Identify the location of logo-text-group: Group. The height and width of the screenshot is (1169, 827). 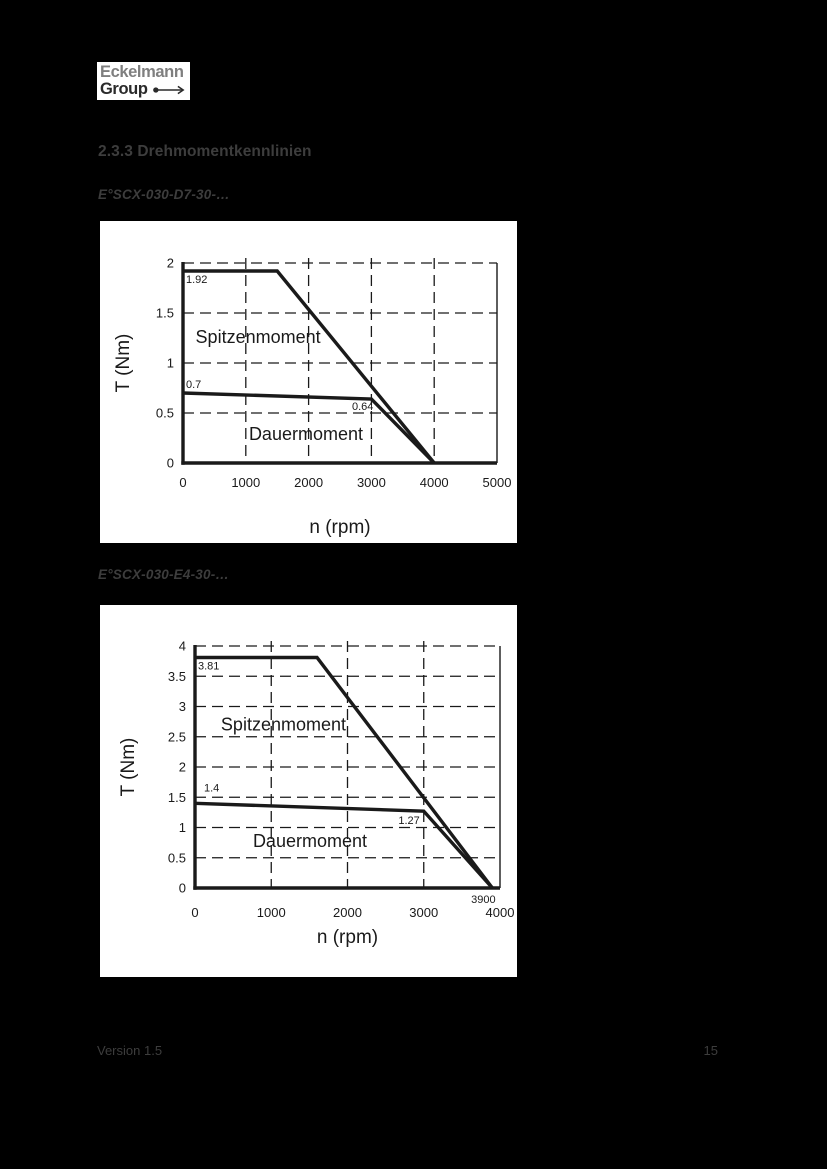
(124, 89).